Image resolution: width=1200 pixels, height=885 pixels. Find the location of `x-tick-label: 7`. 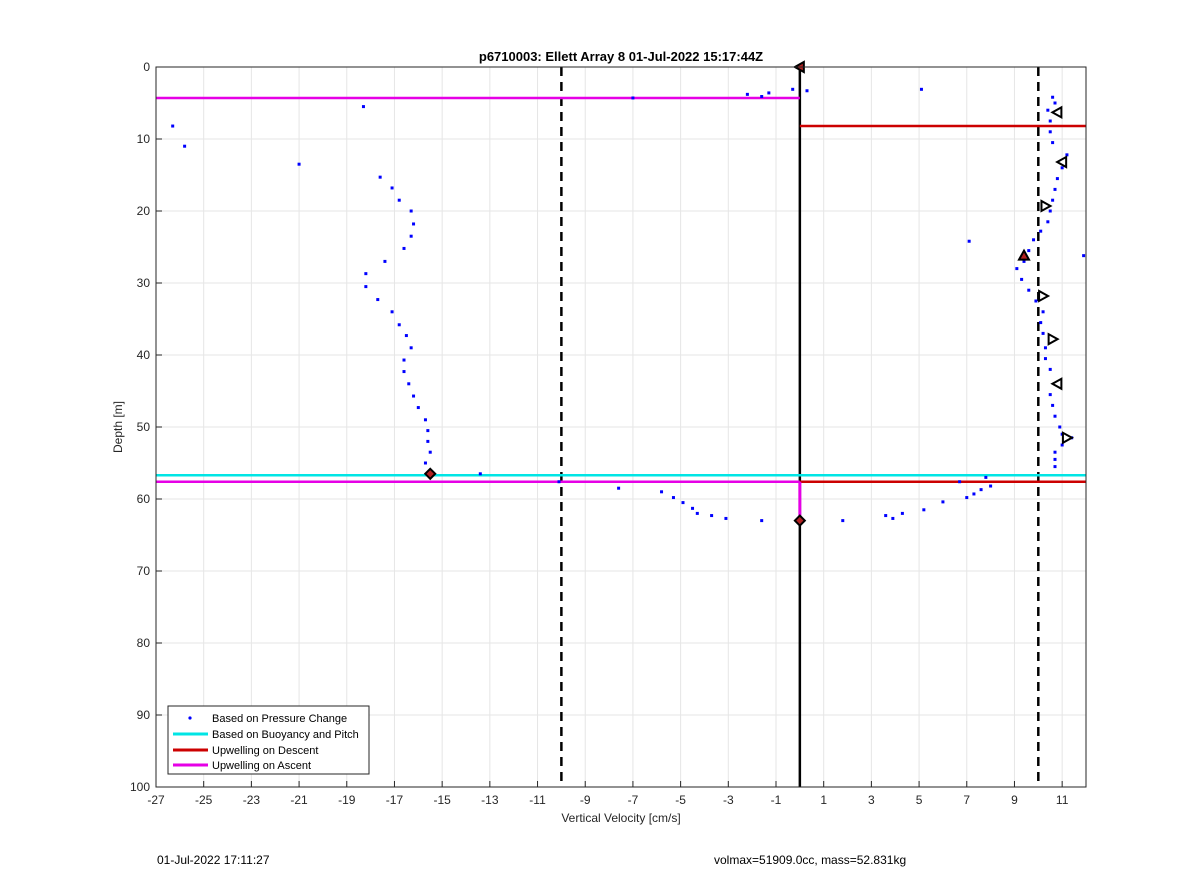

x-tick-label: 7 is located at coordinates (966, 800).